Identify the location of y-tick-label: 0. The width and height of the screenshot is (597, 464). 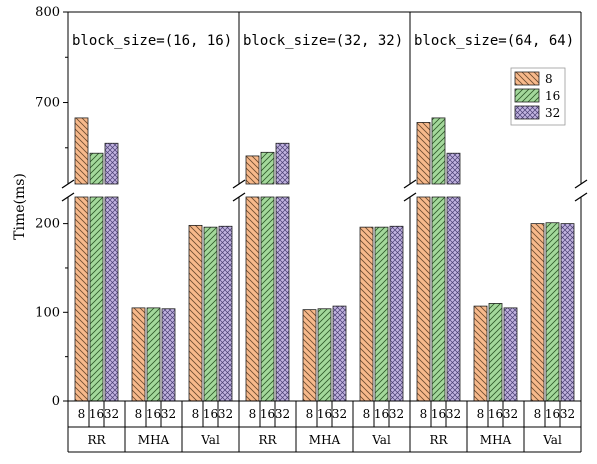
(56, 401).